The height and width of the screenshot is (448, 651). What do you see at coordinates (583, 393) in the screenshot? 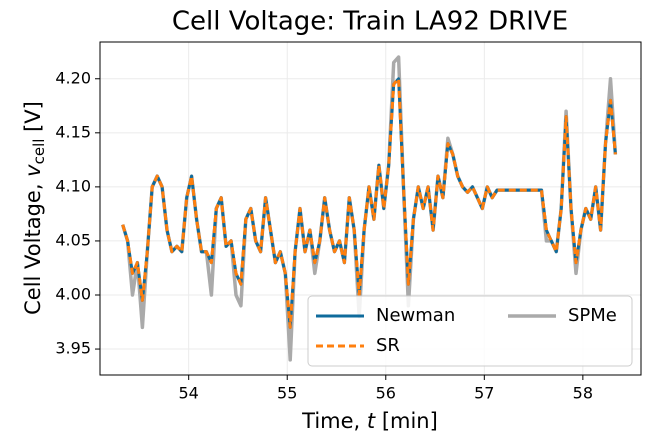
I see `x-tick-label: 58` at bounding box center [583, 393].